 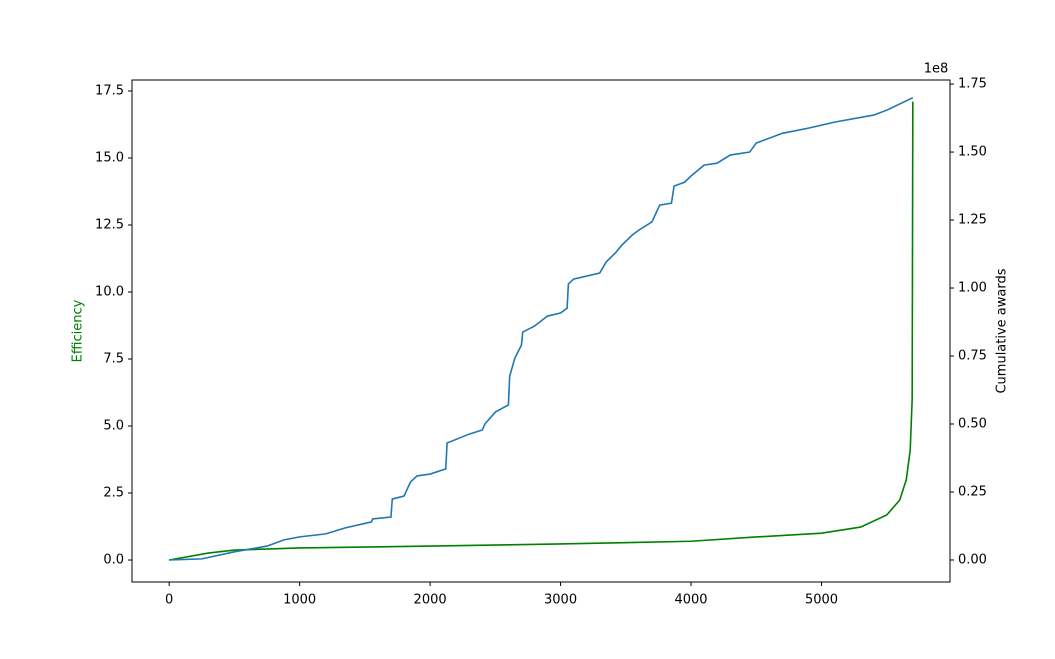 I want to click on y-tick-label: 17.5, so click(x=109, y=90).